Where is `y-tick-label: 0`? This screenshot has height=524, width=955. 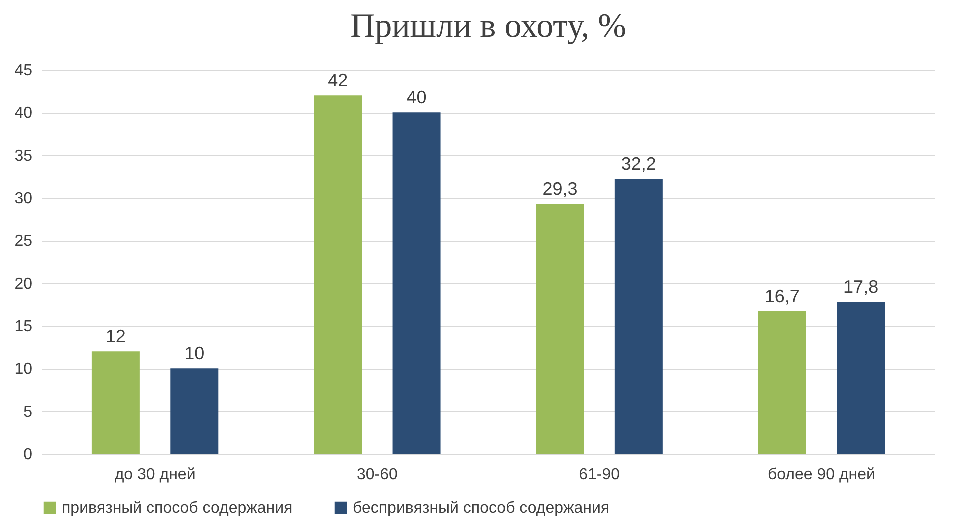 y-tick-label: 0 is located at coordinates (28, 455).